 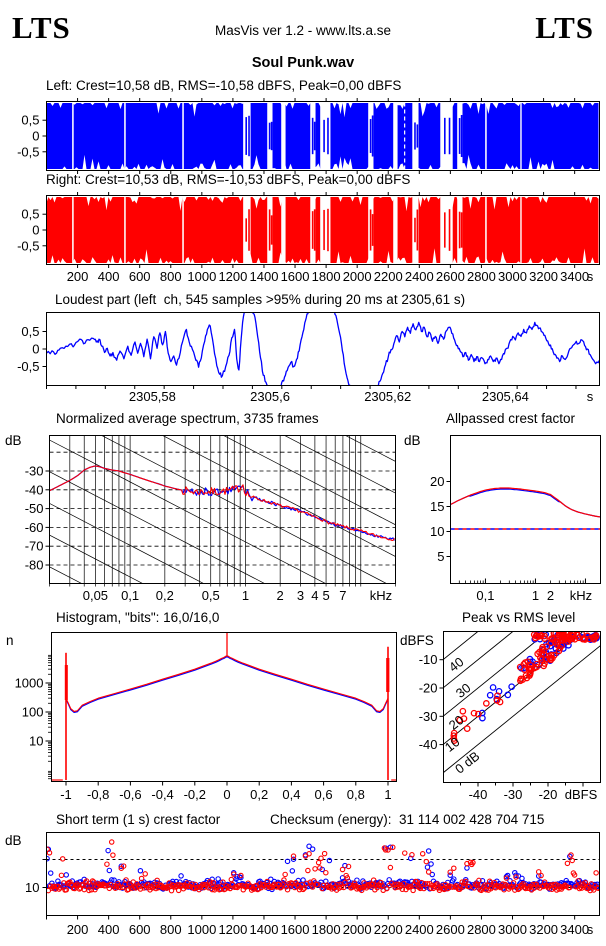 I want to click on svg-text: 2305,58, so click(x=152, y=396).